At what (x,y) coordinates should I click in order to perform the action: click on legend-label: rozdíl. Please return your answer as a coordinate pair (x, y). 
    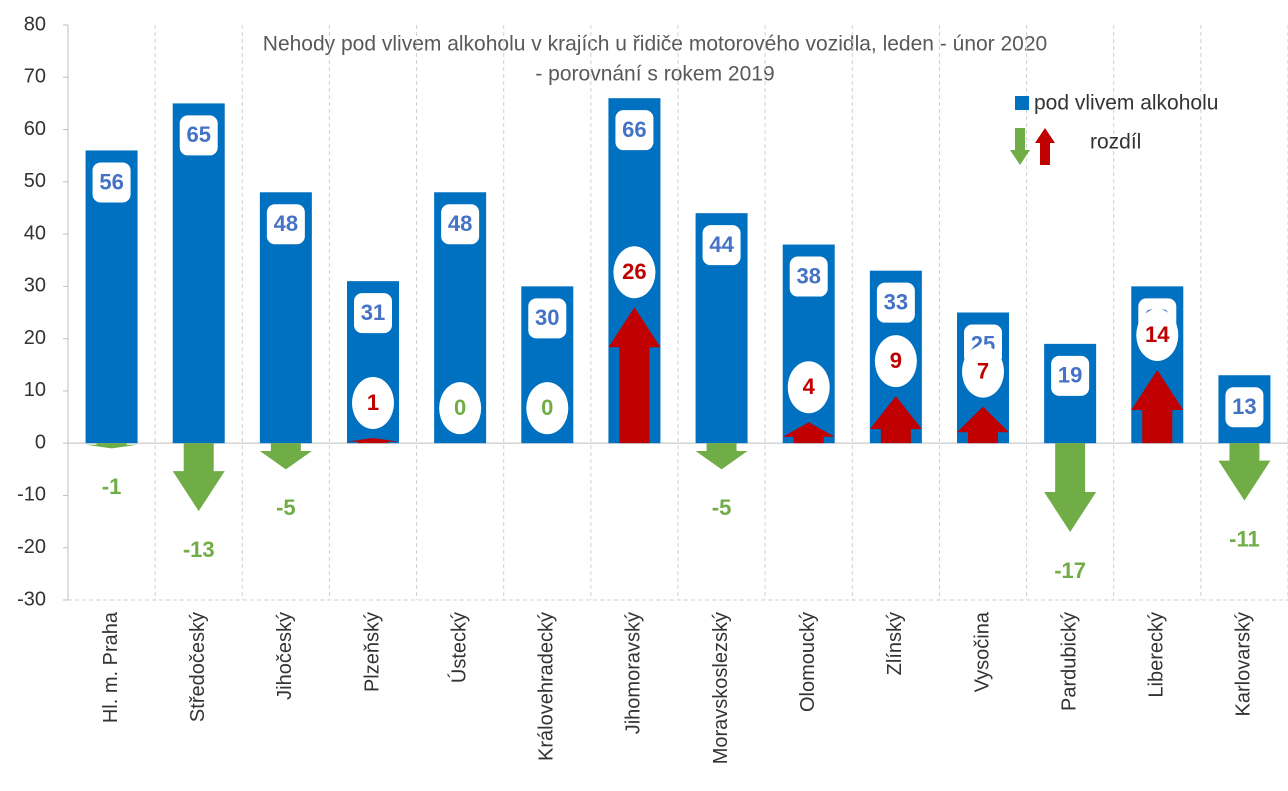
    Looking at the image, I should click on (1115, 142).